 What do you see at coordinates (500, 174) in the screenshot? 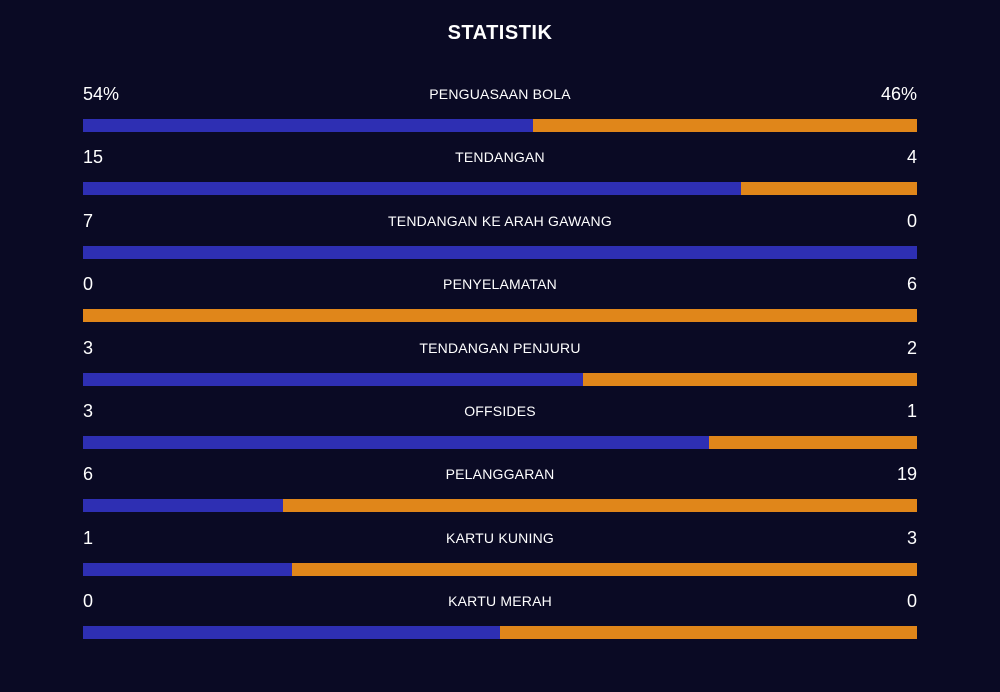
I see `stat-row-shots: 15 TENDANGAN 4` at bounding box center [500, 174].